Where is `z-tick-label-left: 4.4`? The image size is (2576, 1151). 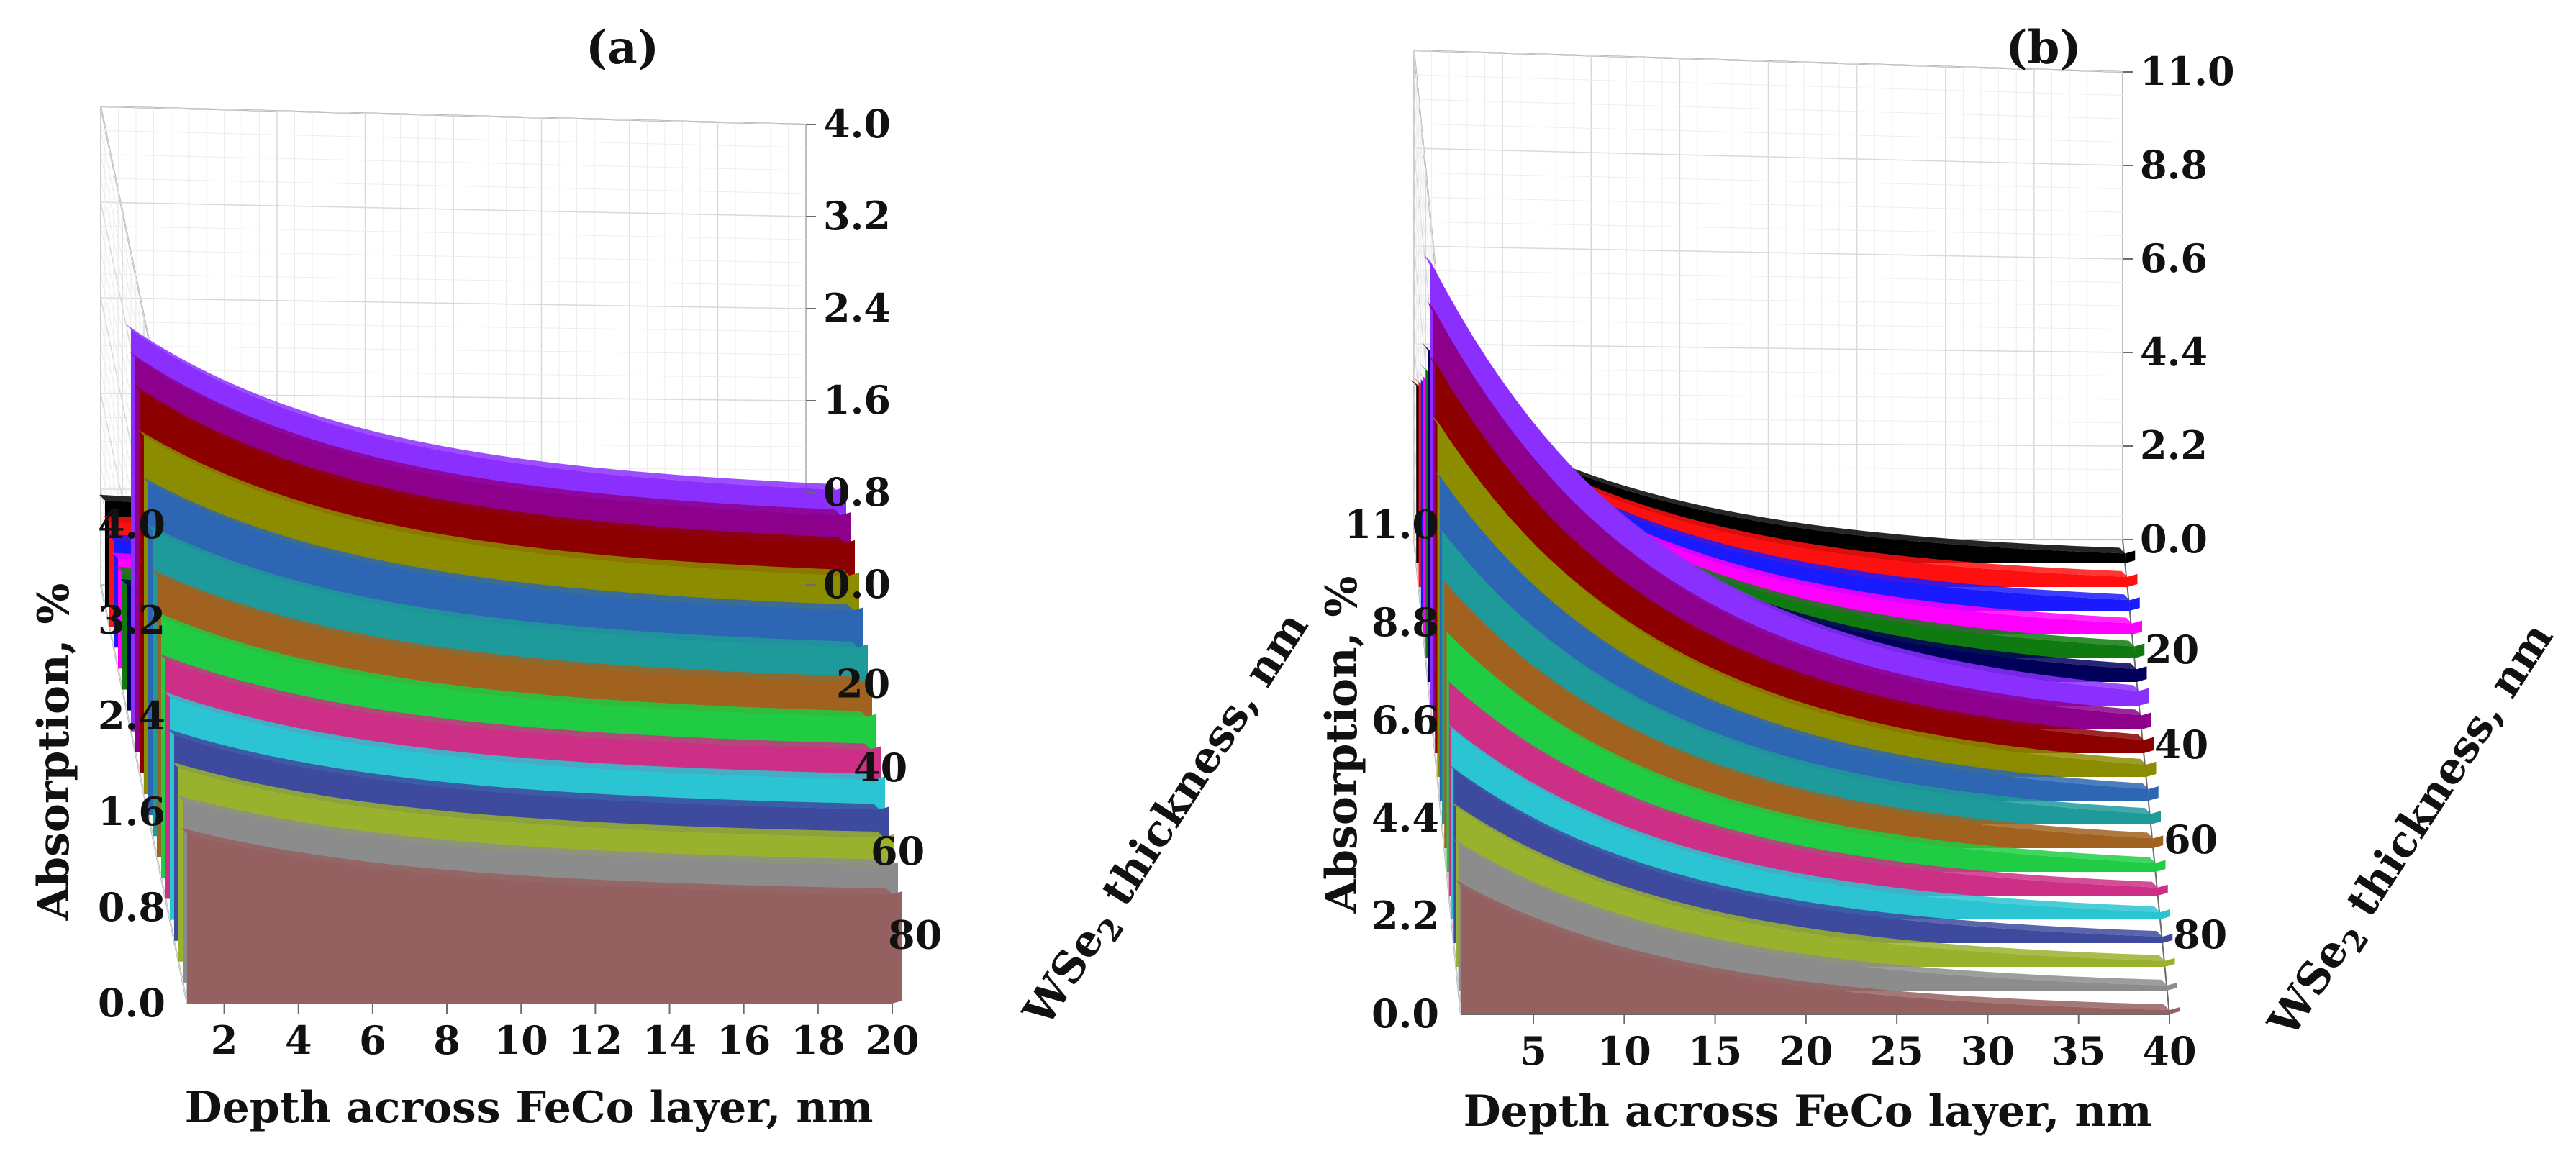 z-tick-label-left: 4.4 is located at coordinates (1405, 818).